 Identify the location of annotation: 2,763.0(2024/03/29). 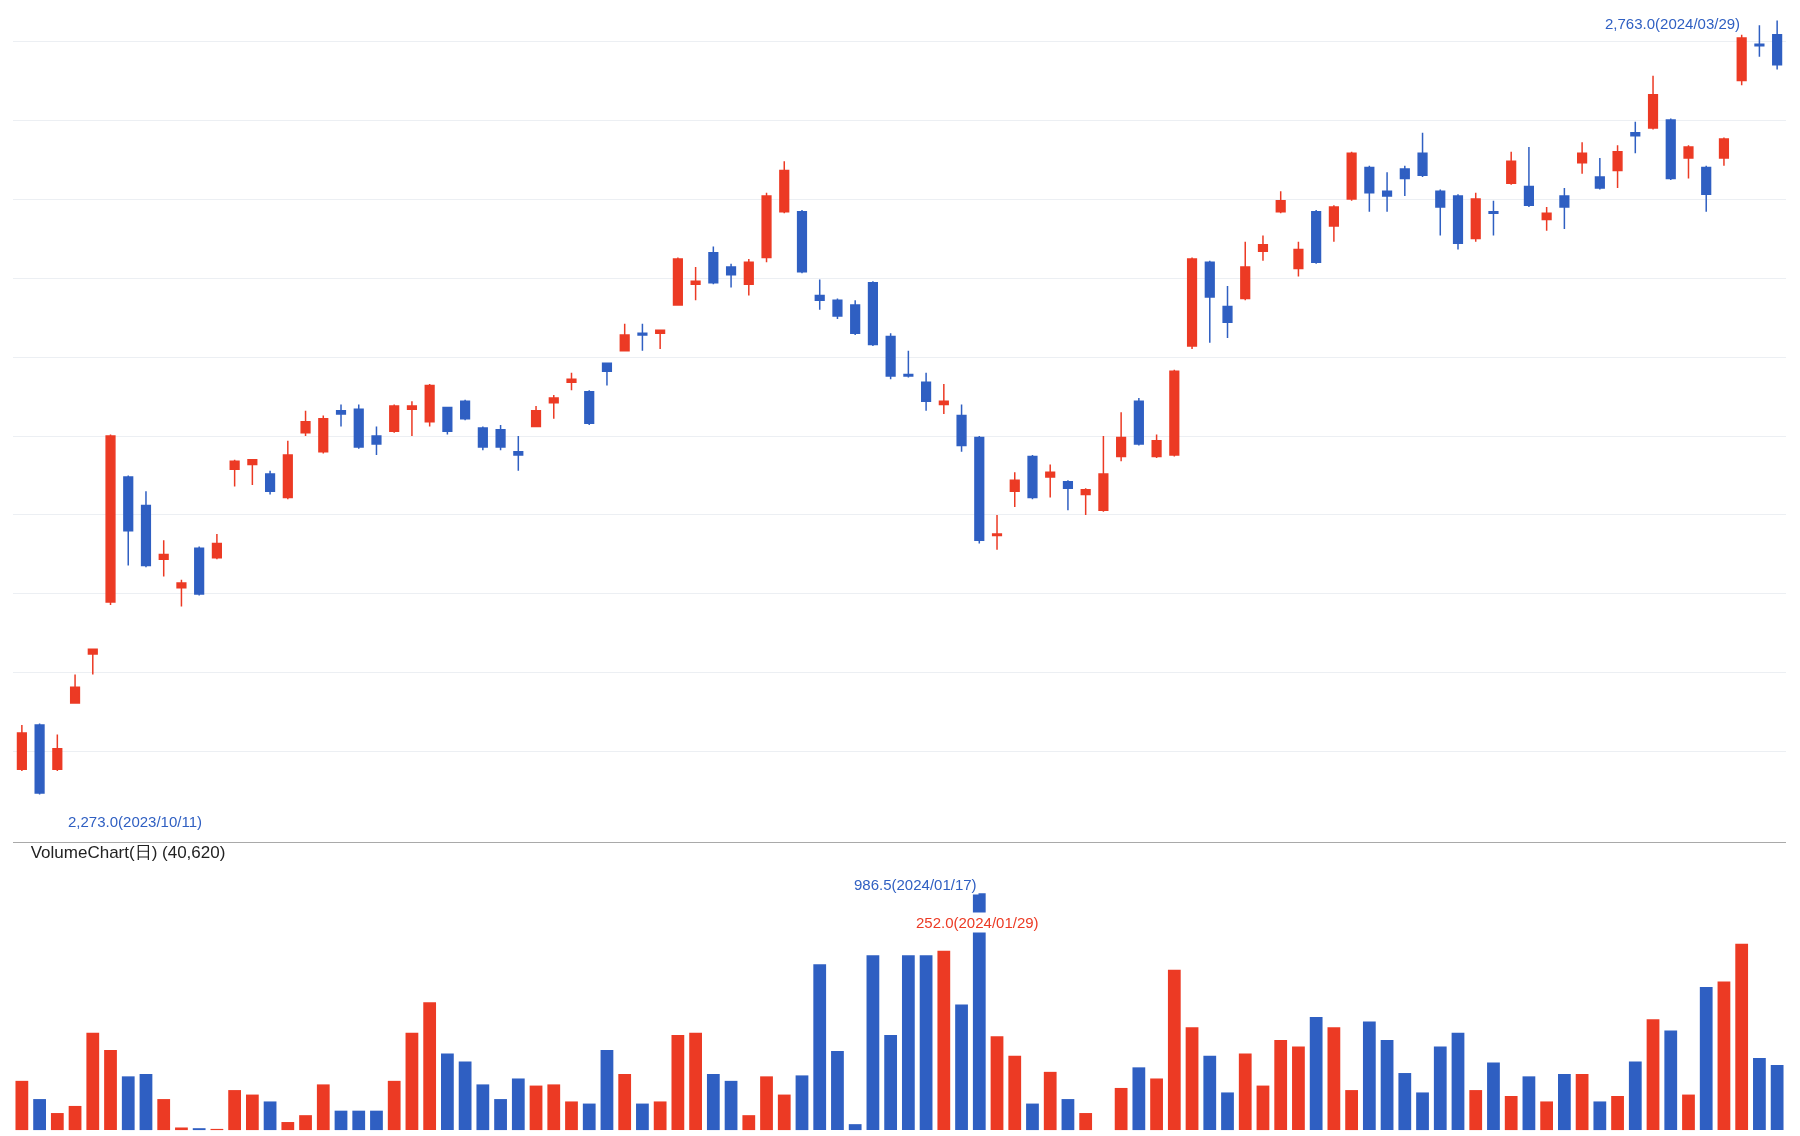
(1673, 23).